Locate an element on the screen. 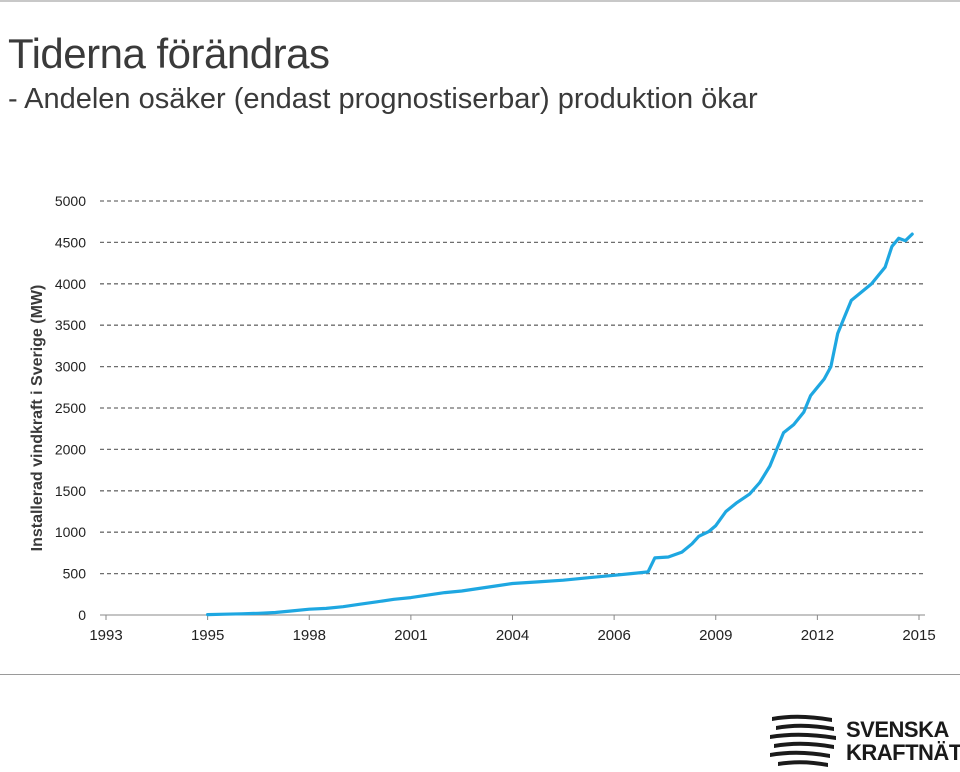 Image resolution: width=960 pixels, height=772 pixels. y-tick-label: 2500 is located at coordinates (70, 408).